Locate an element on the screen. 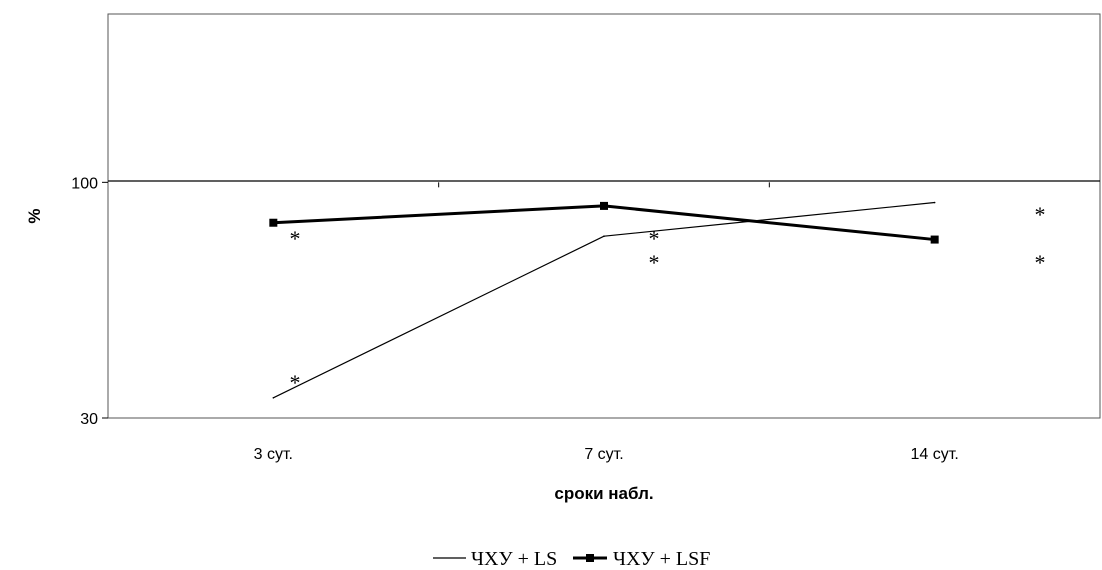 Image resolution: width=1102 pixels, height=570 pixels. star-ls-7a: * is located at coordinates (654, 238).